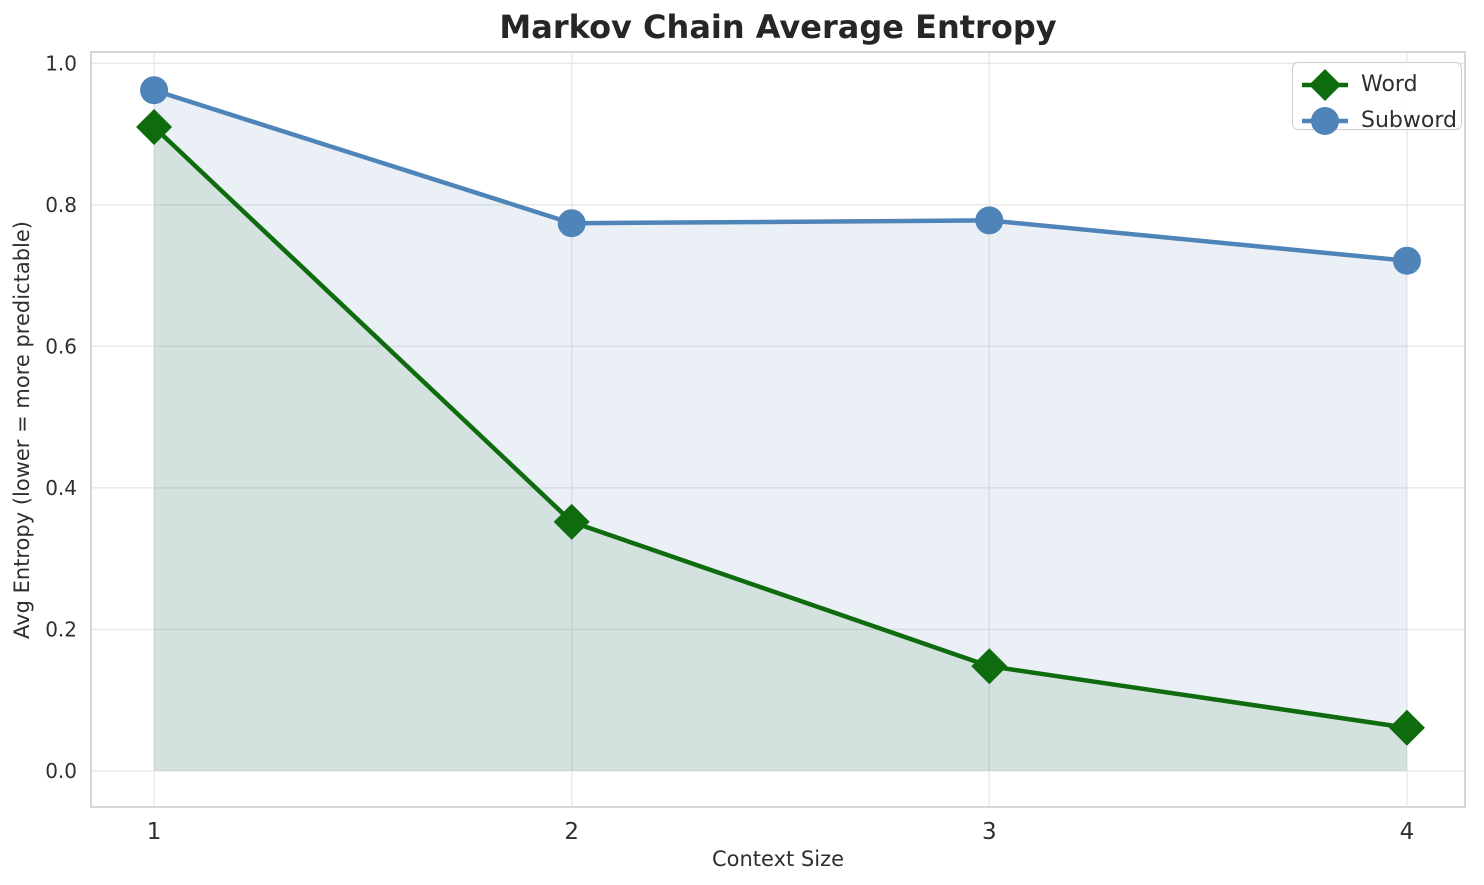 This screenshot has height=885, width=1484. What do you see at coordinates (61, 205) in the screenshot?
I see `y-tick-label: 0.8` at bounding box center [61, 205].